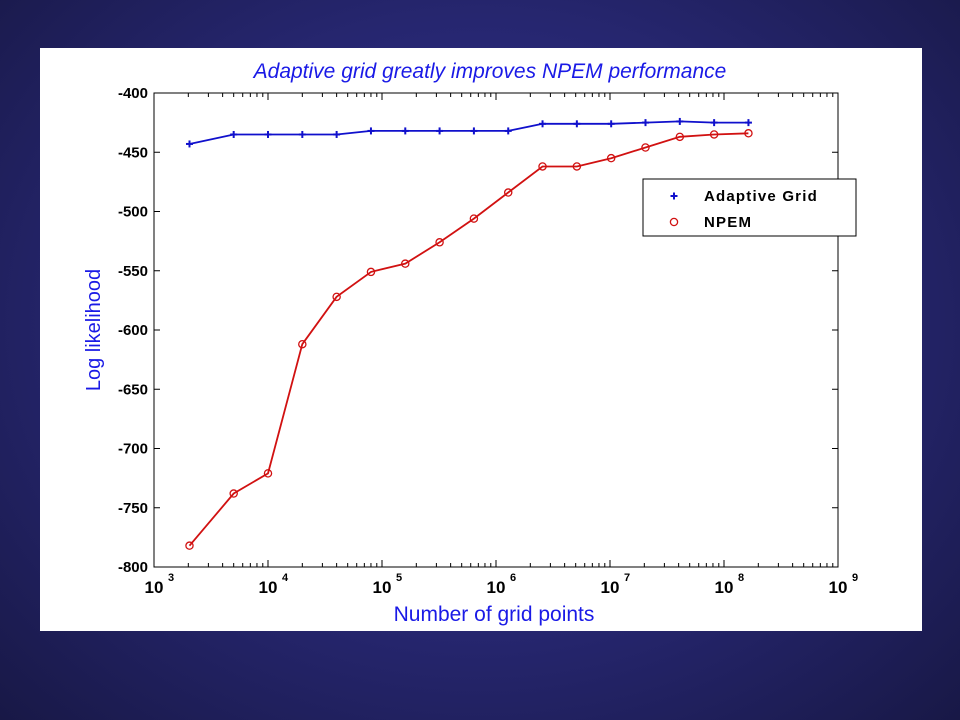 This screenshot has width=960, height=720. I want to click on x-tick-exponent: 3, so click(171, 578).